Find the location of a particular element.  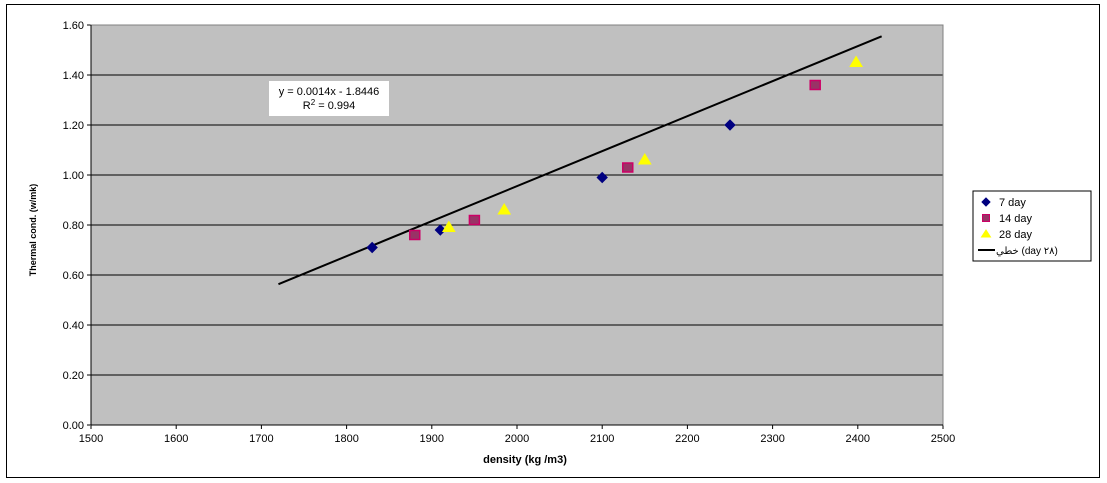

x-tick-label: 2500 is located at coordinates (943, 439).